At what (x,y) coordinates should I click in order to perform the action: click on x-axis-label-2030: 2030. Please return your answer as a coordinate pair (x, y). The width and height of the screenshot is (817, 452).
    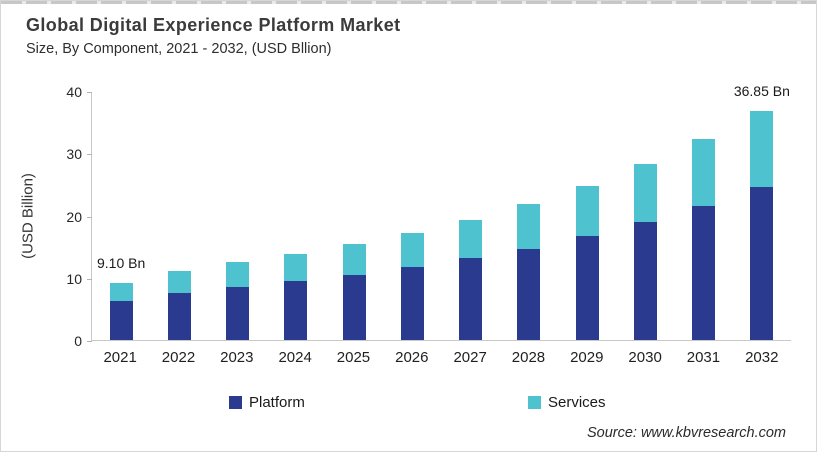
    Looking at the image, I should click on (645, 357).